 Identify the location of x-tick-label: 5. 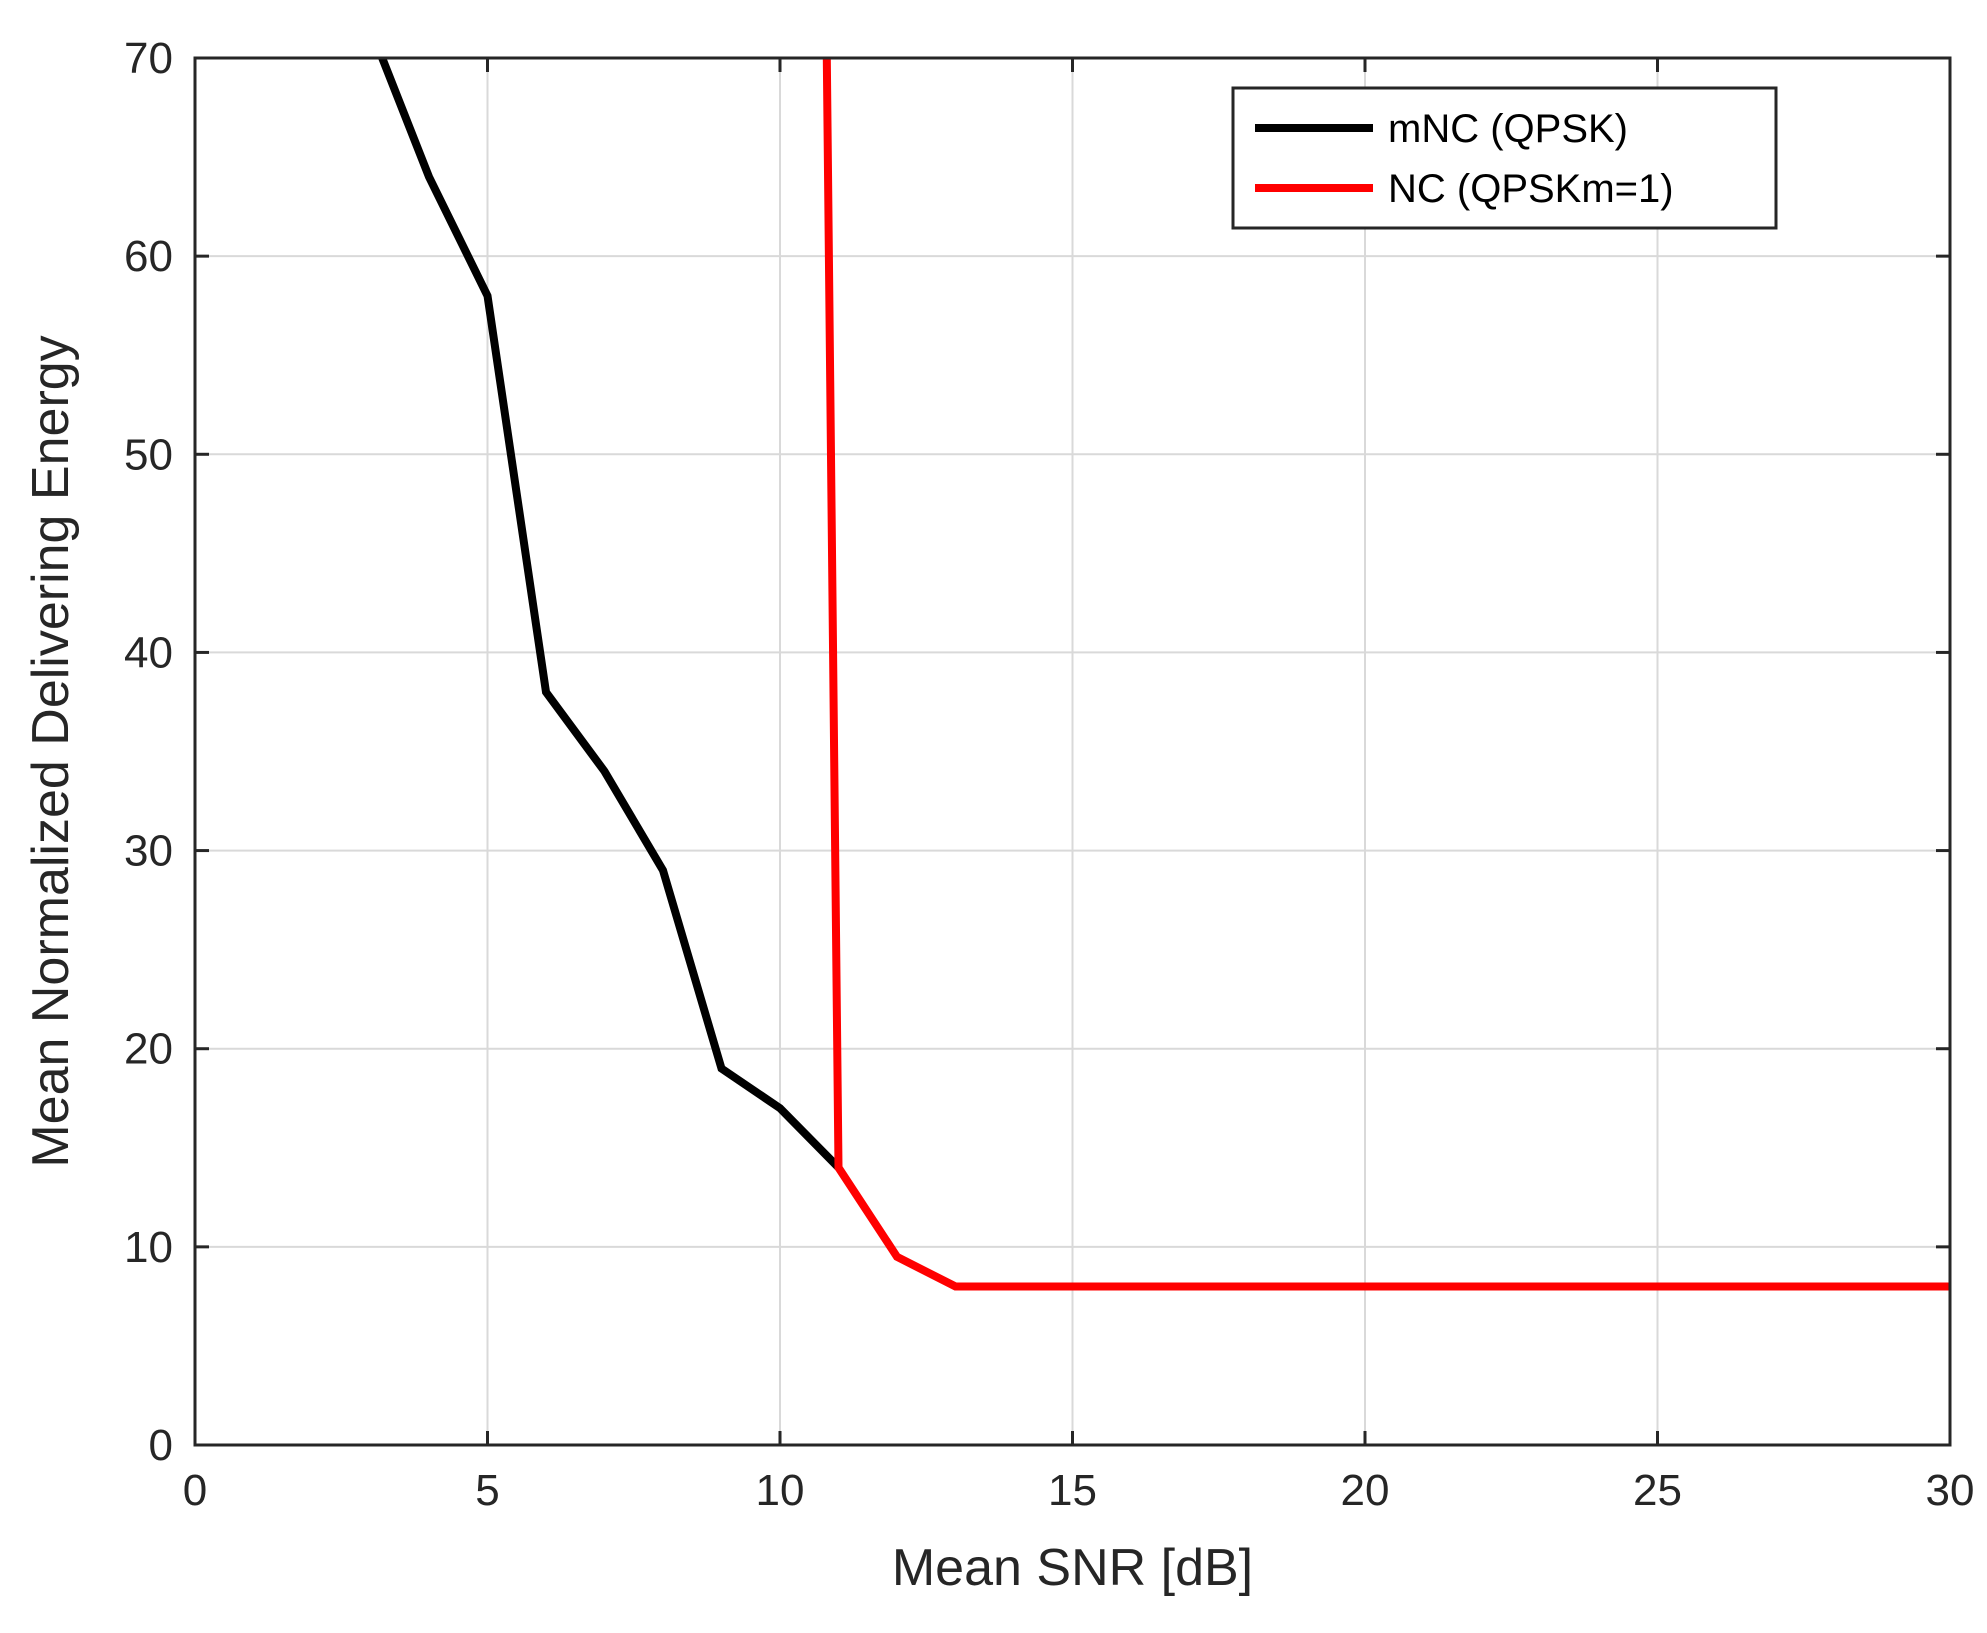
(487, 1490).